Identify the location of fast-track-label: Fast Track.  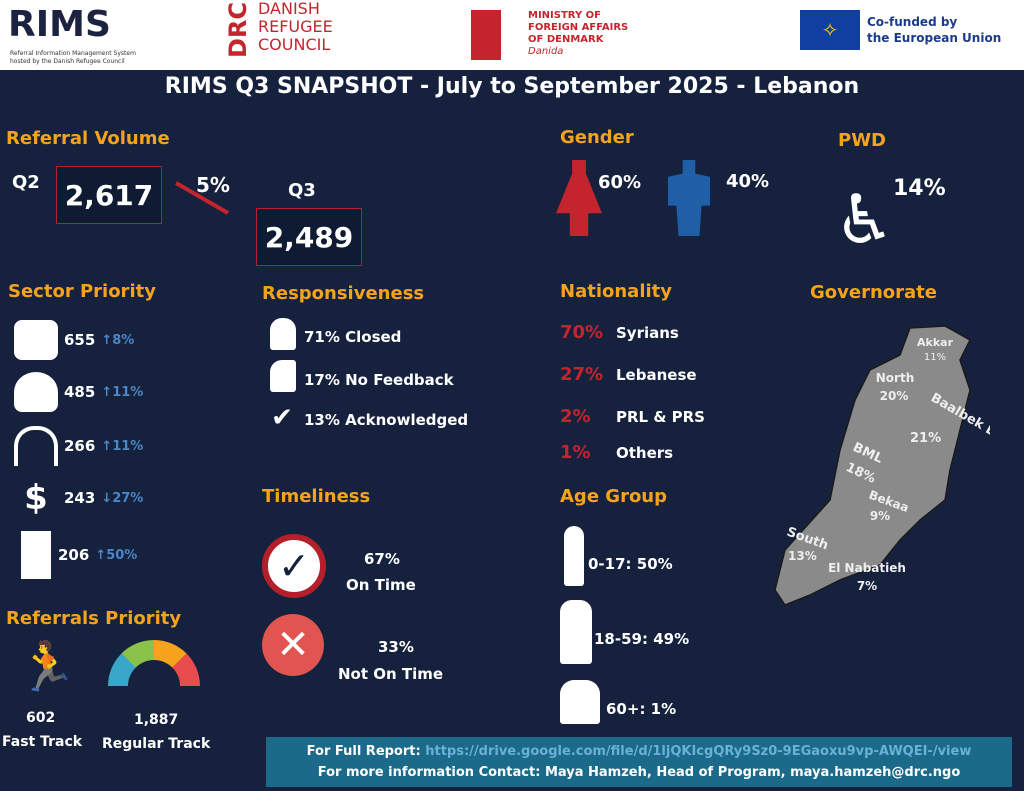
(42, 742).